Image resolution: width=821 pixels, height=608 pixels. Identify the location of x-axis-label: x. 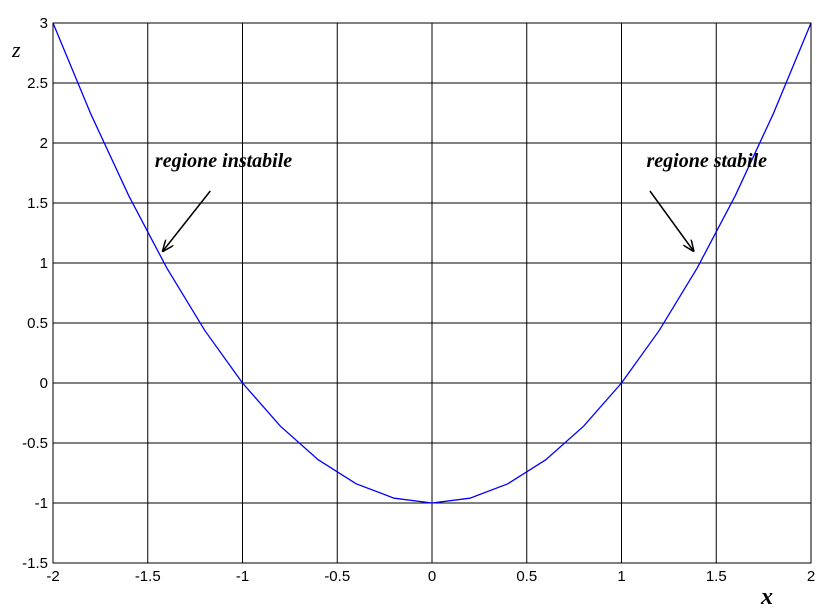
(766, 596).